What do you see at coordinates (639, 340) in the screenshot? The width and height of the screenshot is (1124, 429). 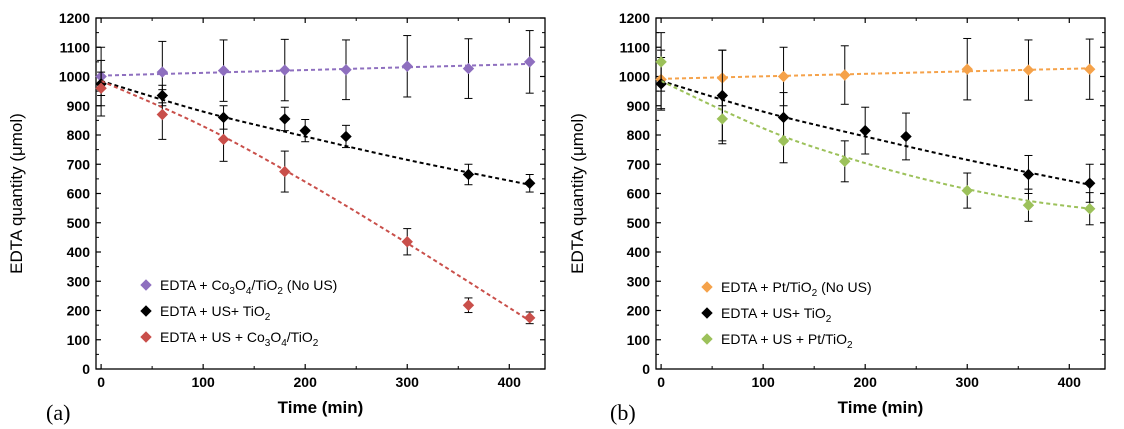 I see `y-tick-label: 100` at bounding box center [639, 340].